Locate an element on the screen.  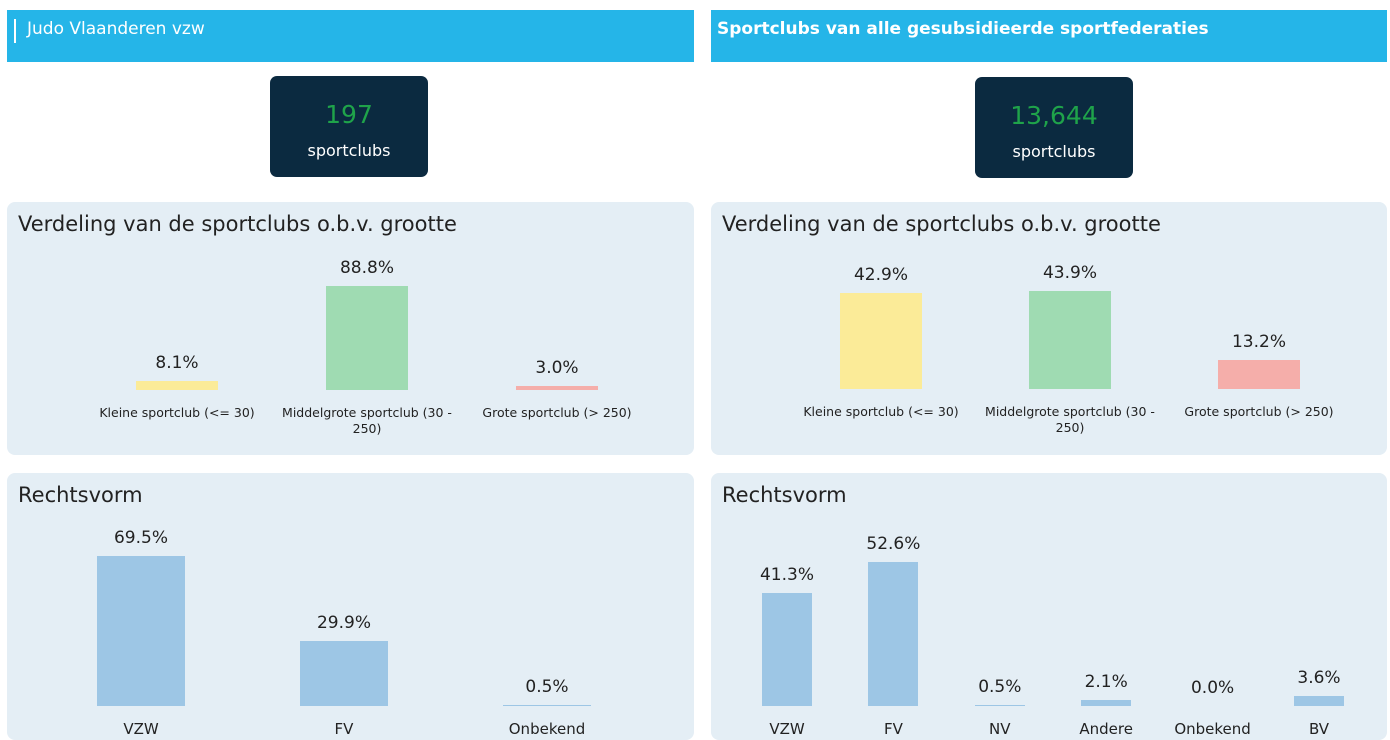
kpi-card: 13,644 sportclubs is located at coordinates (1054, 127).